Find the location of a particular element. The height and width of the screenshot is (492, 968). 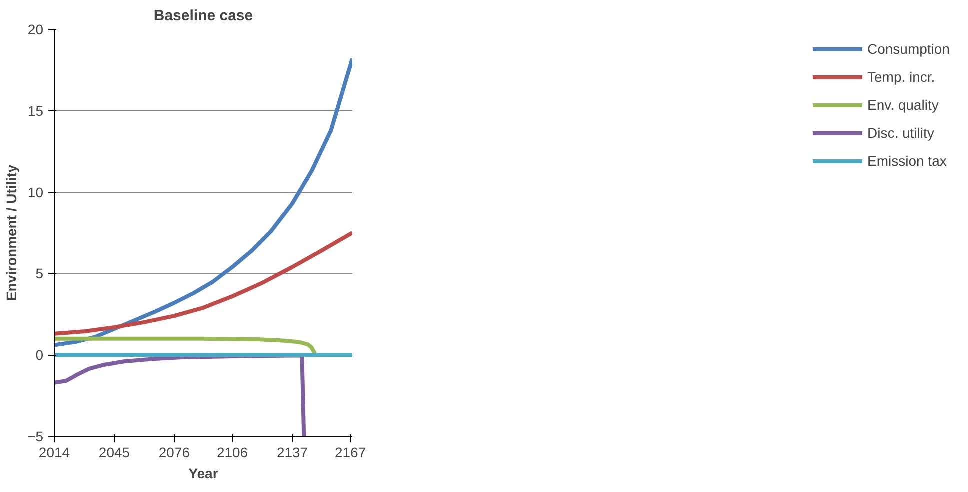

x-tick-label: 2014 is located at coordinates (54, 452).